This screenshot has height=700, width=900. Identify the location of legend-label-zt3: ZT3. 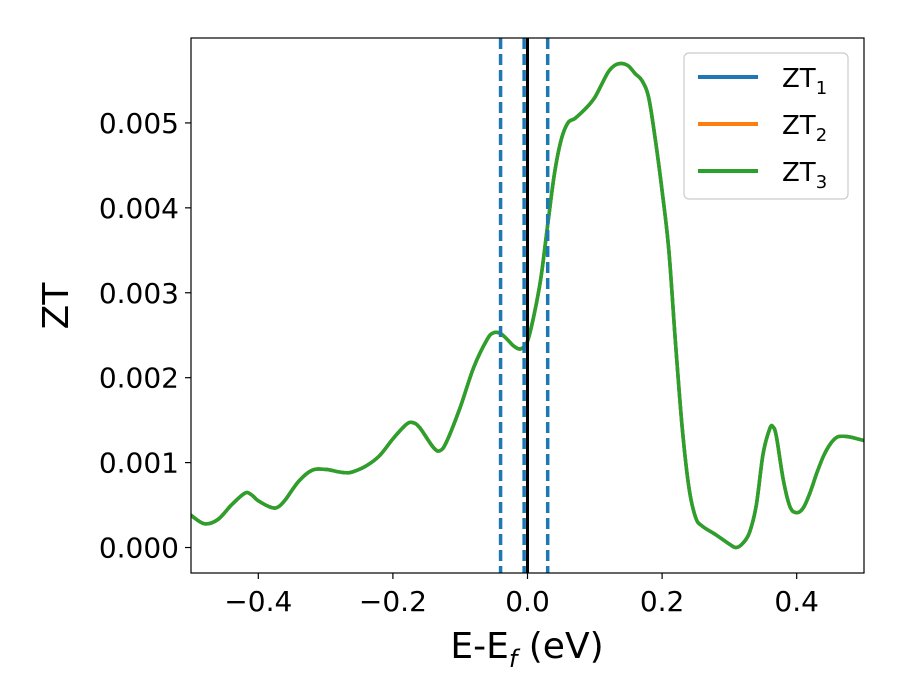
(804, 175).